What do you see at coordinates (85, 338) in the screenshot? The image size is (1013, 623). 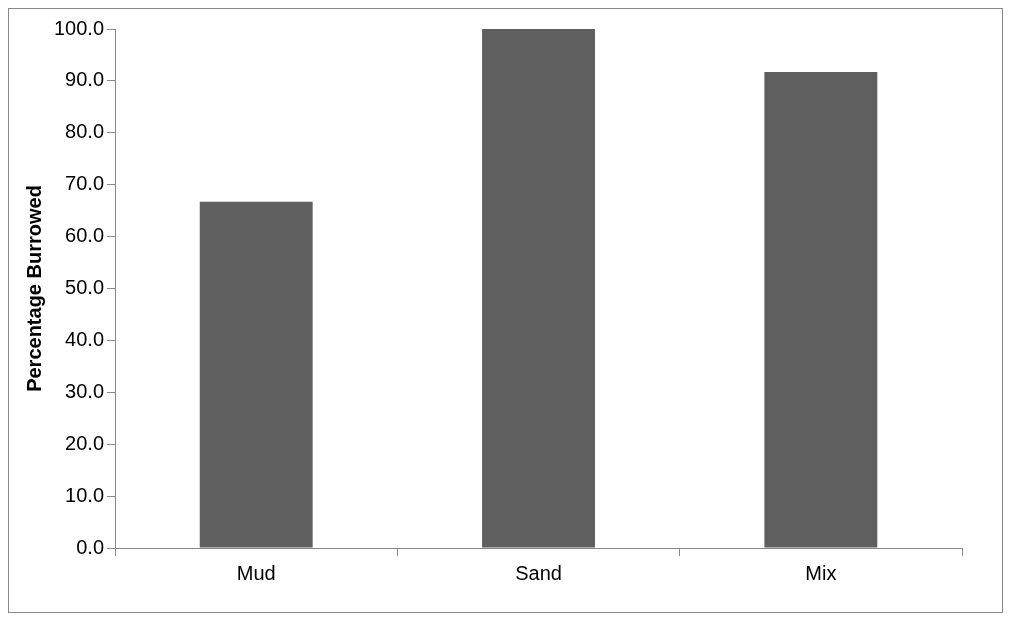 I see `y-tick-label: 40.0` at bounding box center [85, 338].